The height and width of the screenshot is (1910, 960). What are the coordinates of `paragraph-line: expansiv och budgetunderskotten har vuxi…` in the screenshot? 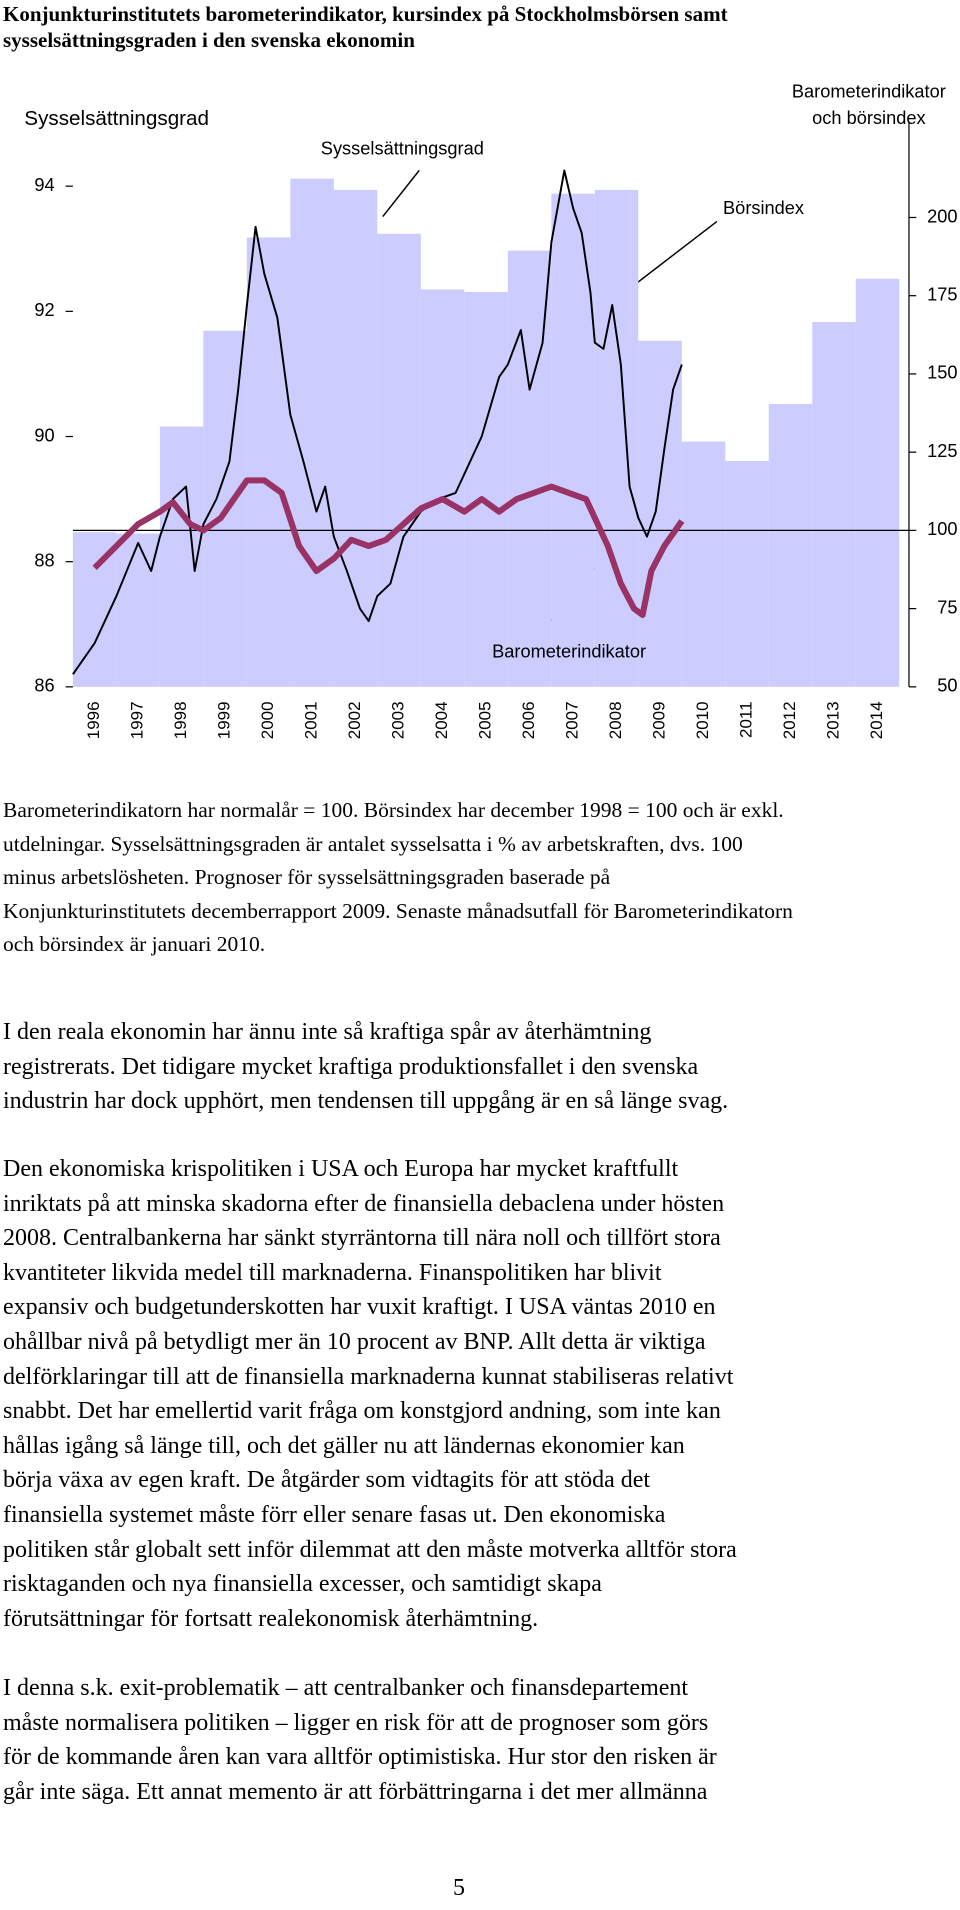 It's located at (359, 1307).